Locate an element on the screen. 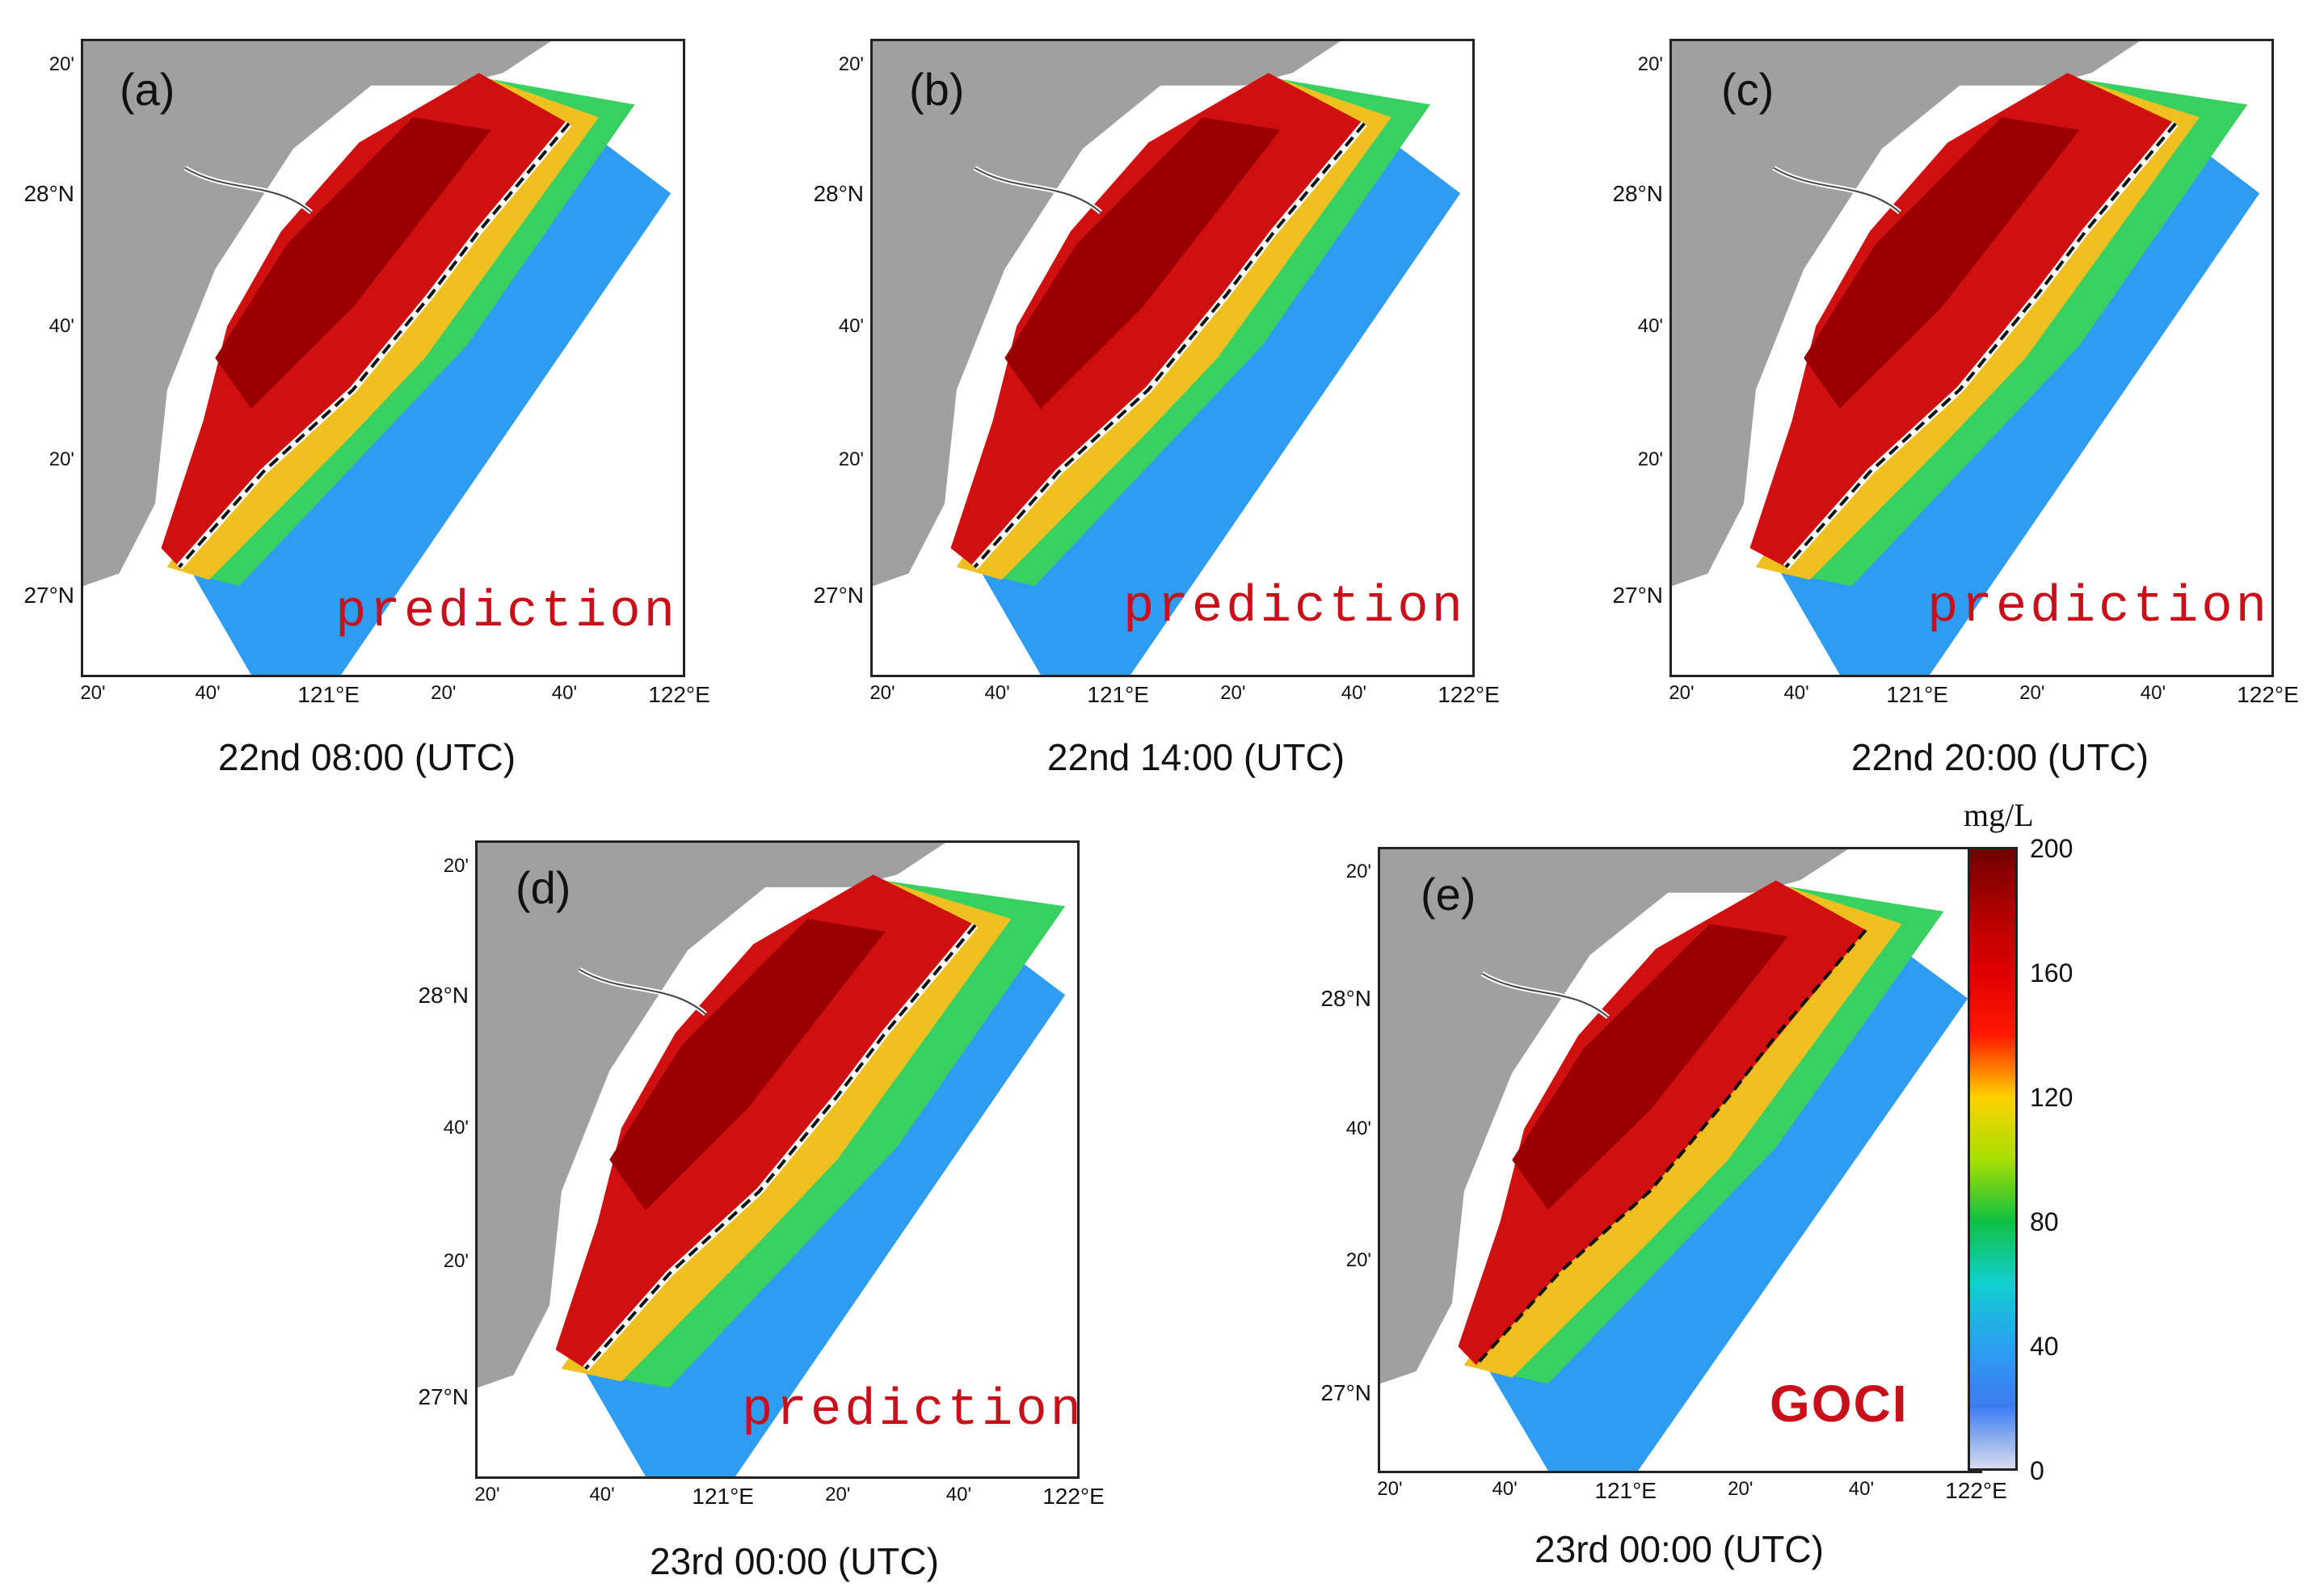 The height and width of the screenshot is (1596, 2324). colorbar-tick: 200 is located at coordinates (2051, 849).